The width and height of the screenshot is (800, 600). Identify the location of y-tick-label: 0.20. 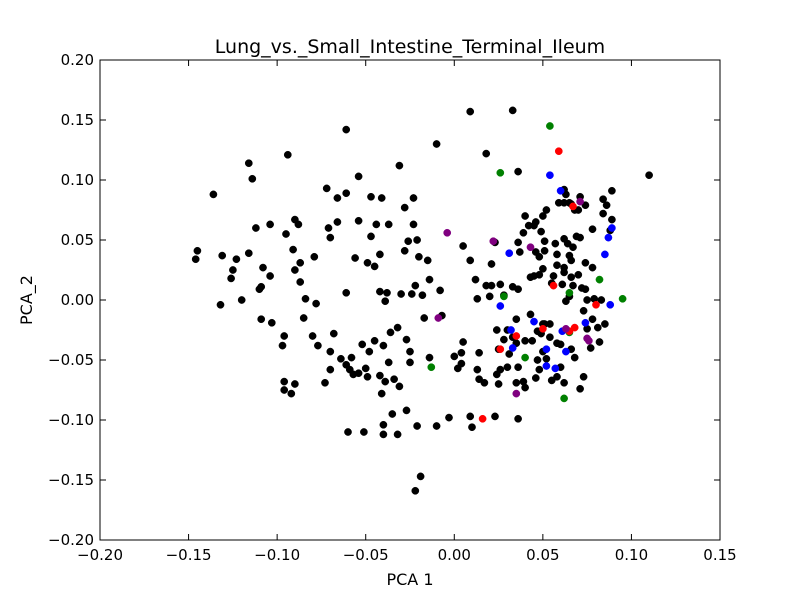
(77, 60).